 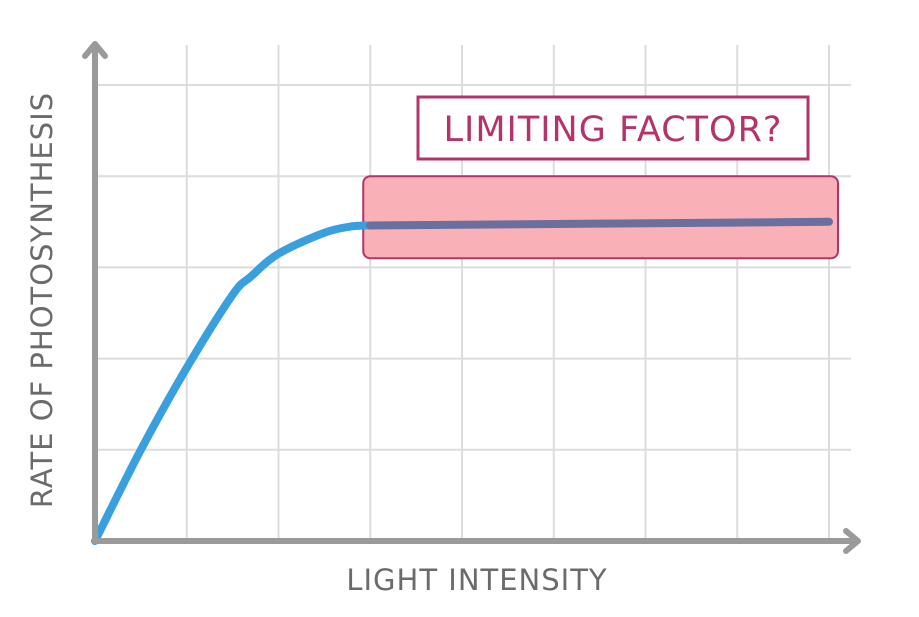 I want to click on annotation-box: LIMITING FACTOR?, so click(x=613, y=128).